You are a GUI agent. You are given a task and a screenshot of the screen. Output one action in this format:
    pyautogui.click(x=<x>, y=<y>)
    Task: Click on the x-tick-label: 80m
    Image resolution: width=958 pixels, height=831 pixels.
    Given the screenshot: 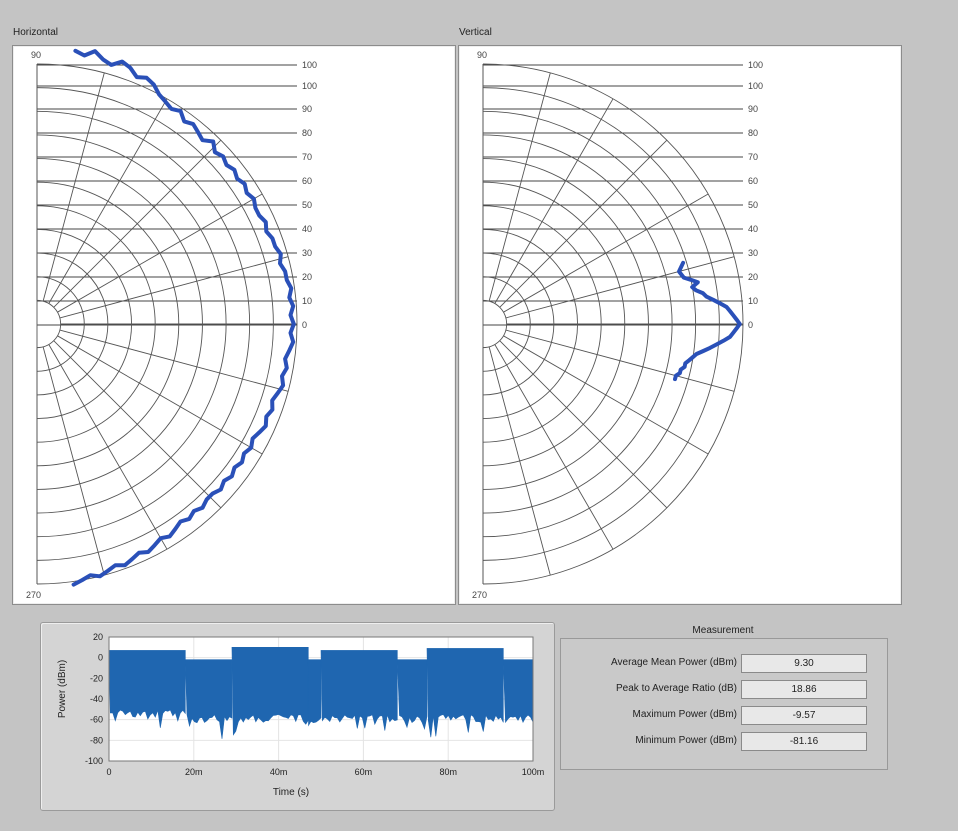 What is the action you would take?
    pyautogui.click(x=448, y=772)
    